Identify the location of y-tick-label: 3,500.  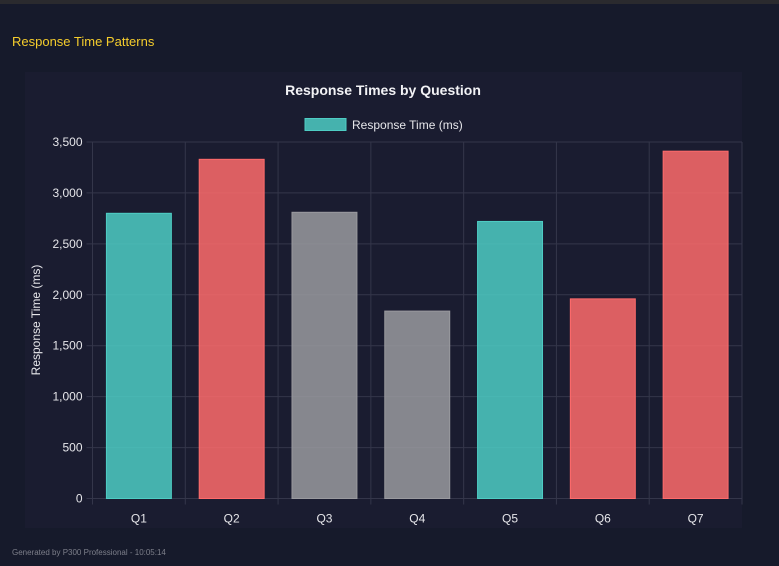
(67, 142).